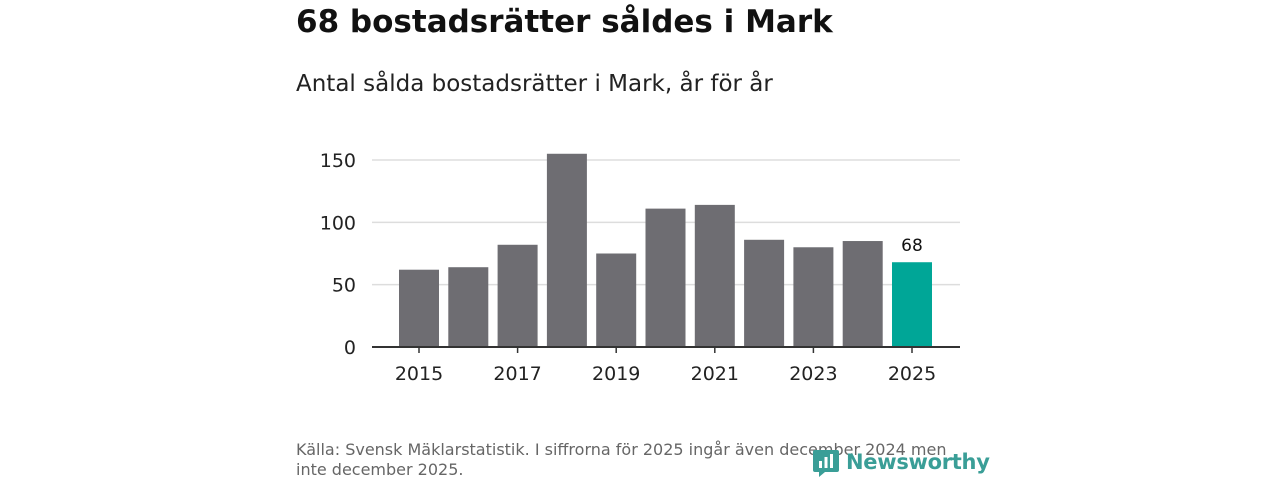 This screenshot has height=480, width=1280. I want to click on y-tick-label: 100, so click(338, 223).